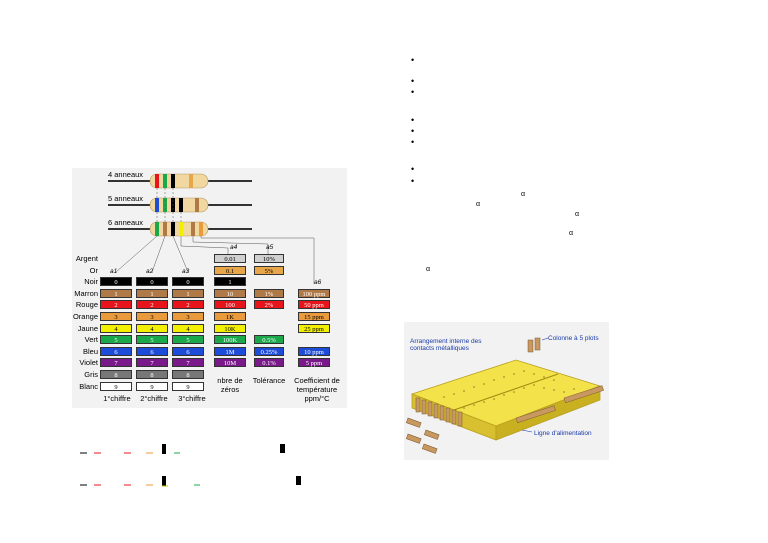 The height and width of the screenshot is (543, 768). What do you see at coordinates (91, 340) in the screenshot?
I see `row-label: Vert` at bounding box center [91, 340].